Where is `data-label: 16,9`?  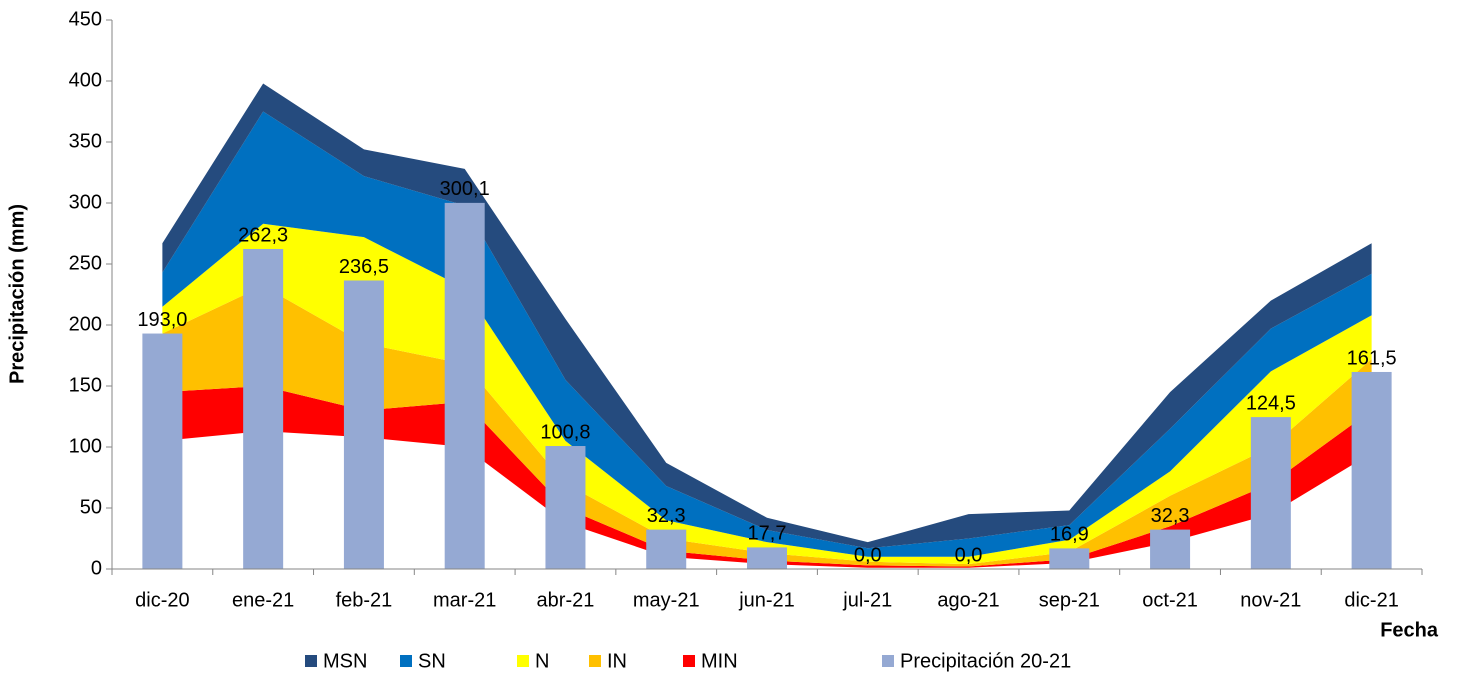
data-label: 16,9 is located at coordinates (1069, 535).